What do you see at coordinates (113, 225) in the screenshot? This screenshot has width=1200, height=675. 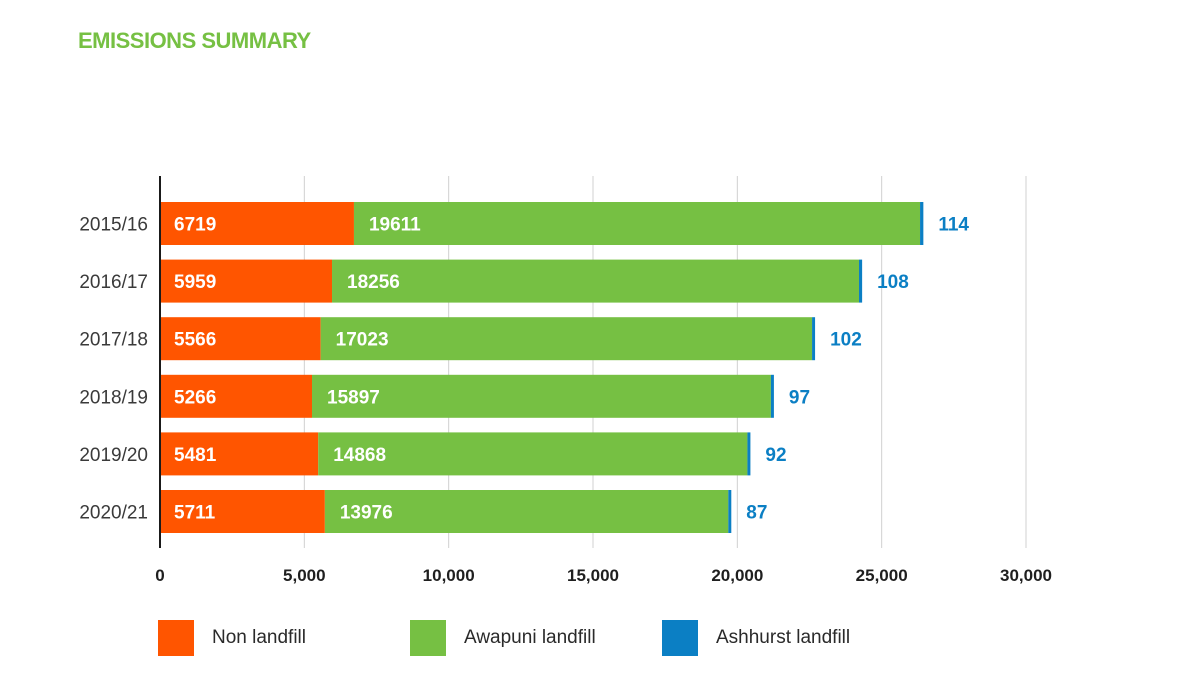 I see `category-label: 2015/16` at bounding box center [113, 225].